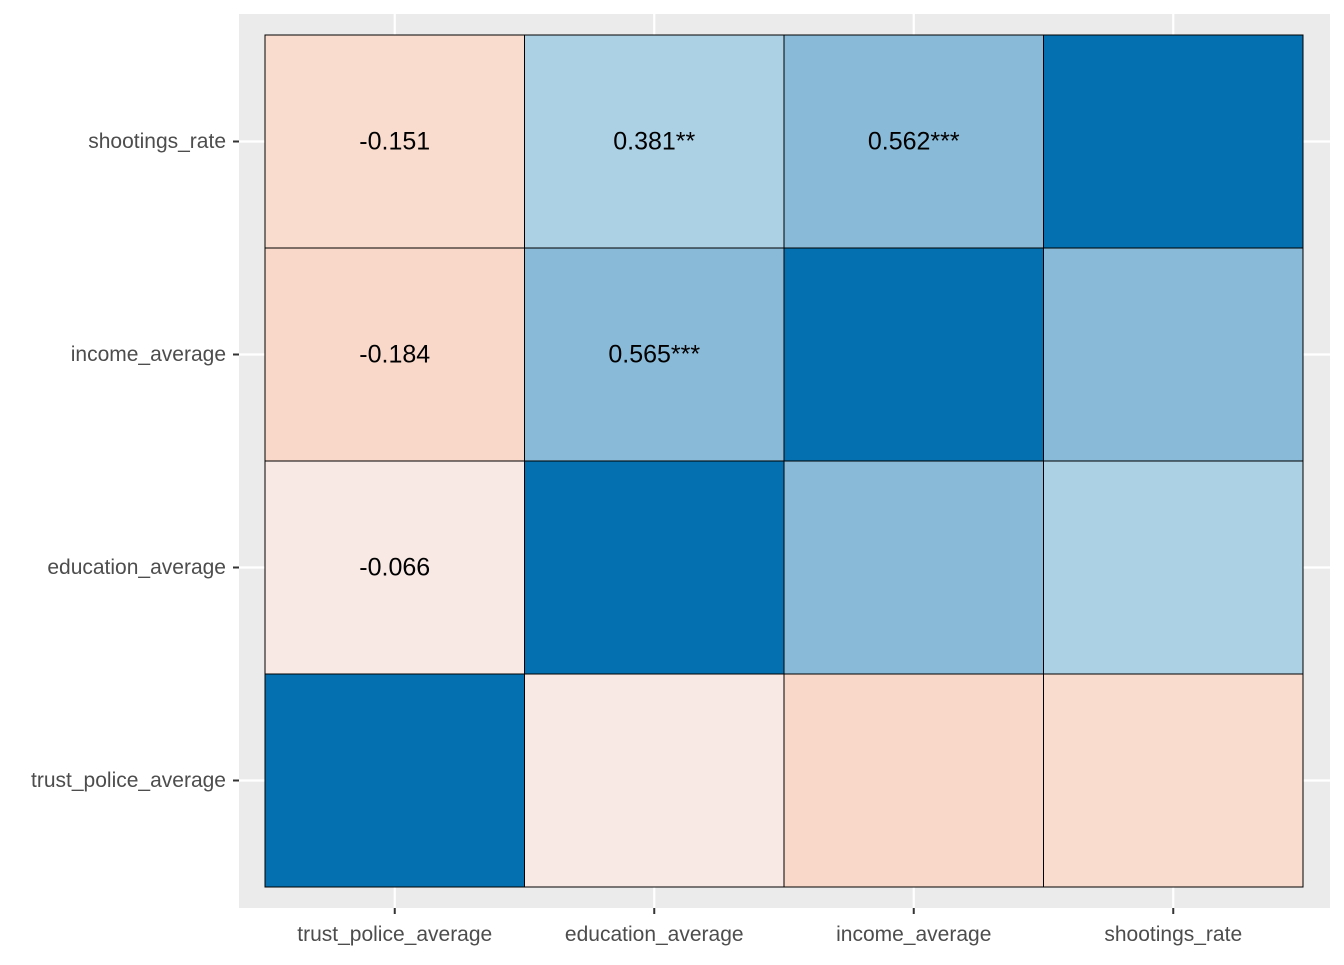 This screenshot has width=1344, height=965. Describe the element at coordinates (654, 780) in the screenshot. I see `heatmap-cell-education-average-trust-police-average` at that location.